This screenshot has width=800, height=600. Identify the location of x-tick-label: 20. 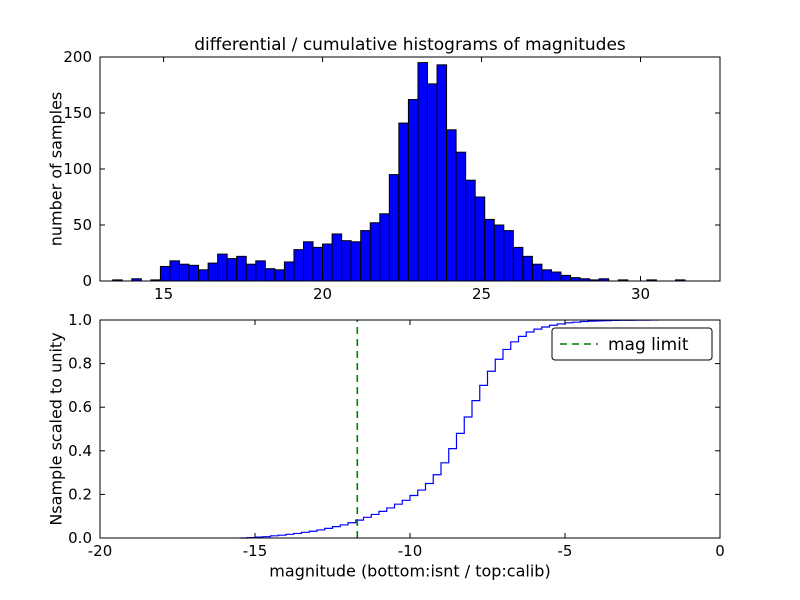
(322, 294).